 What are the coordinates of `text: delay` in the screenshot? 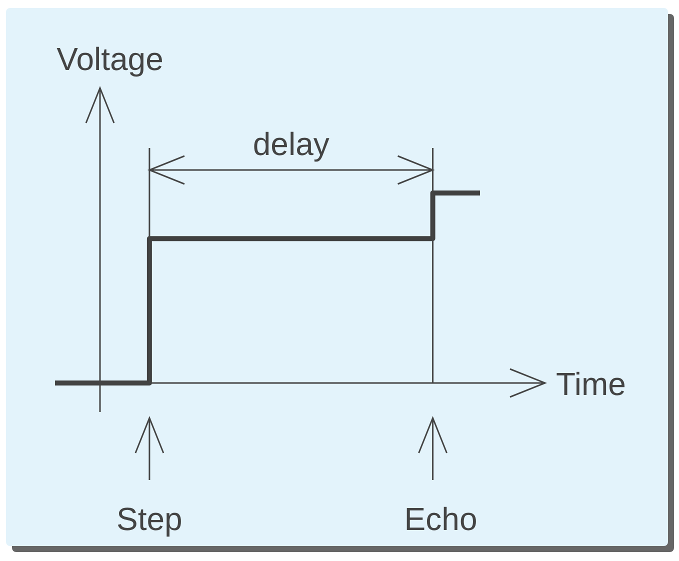 It's located at (291, 144).